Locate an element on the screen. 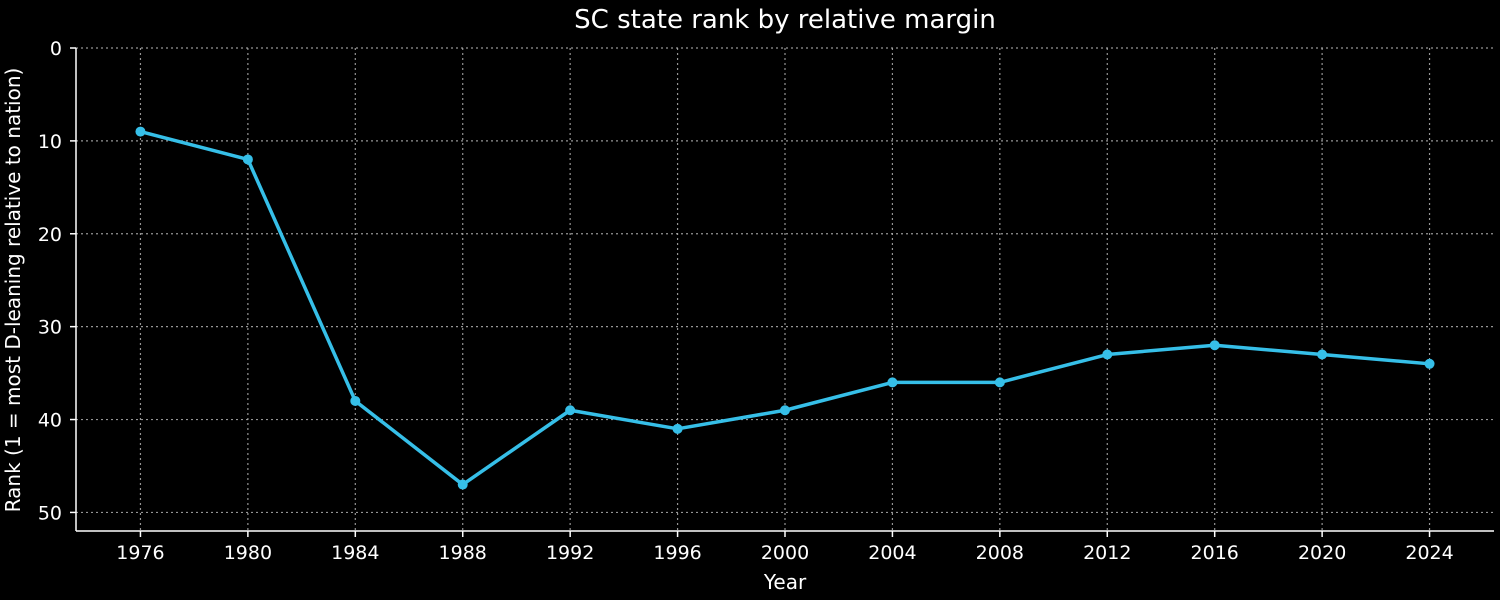 The image size is (1500, 600). x-tick-label: 1996 is located at coordinates (677, 553).